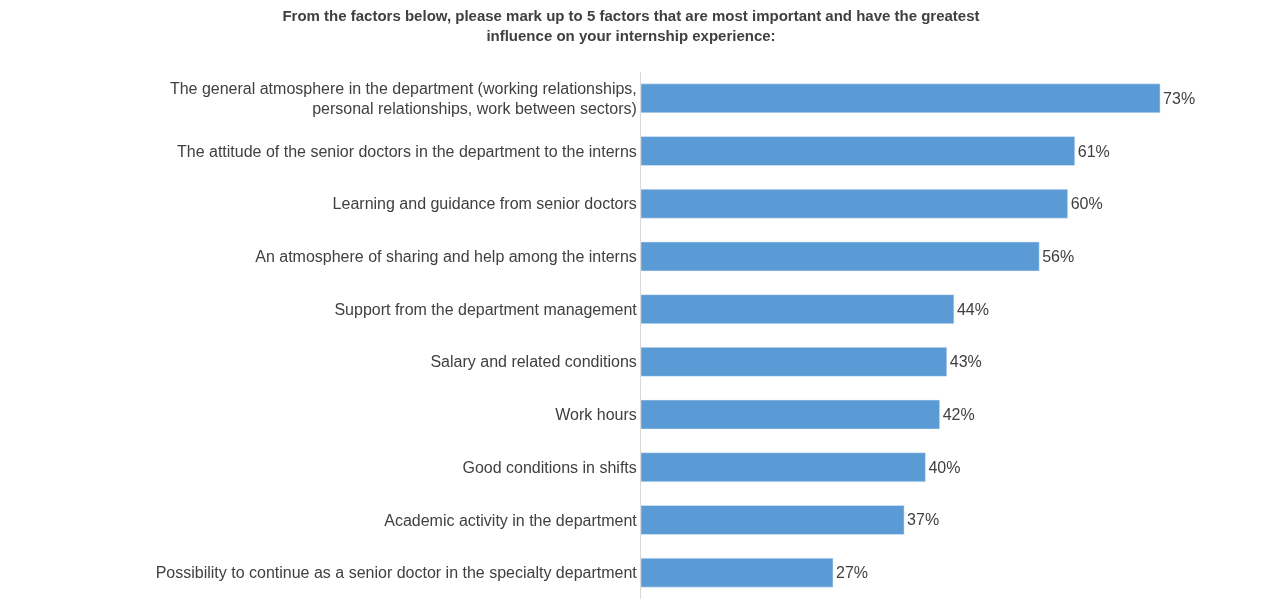 The width and height of the screenshot is (1262, 607). What do you see at coordinates (944, 467) in the screenshot?
I see `data-label: 40%` at bounding box center [944, 467].